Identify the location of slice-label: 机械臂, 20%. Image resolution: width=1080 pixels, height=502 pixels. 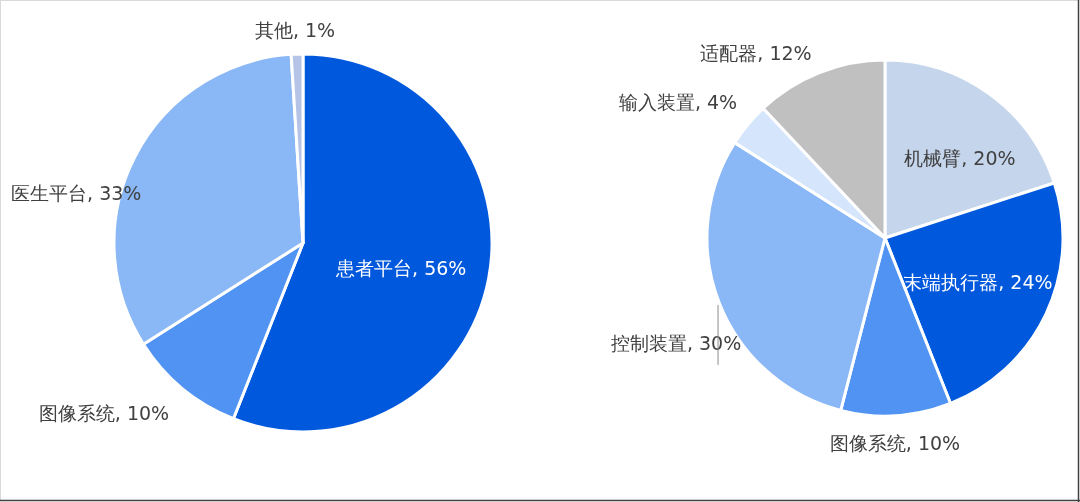
(960, 158).